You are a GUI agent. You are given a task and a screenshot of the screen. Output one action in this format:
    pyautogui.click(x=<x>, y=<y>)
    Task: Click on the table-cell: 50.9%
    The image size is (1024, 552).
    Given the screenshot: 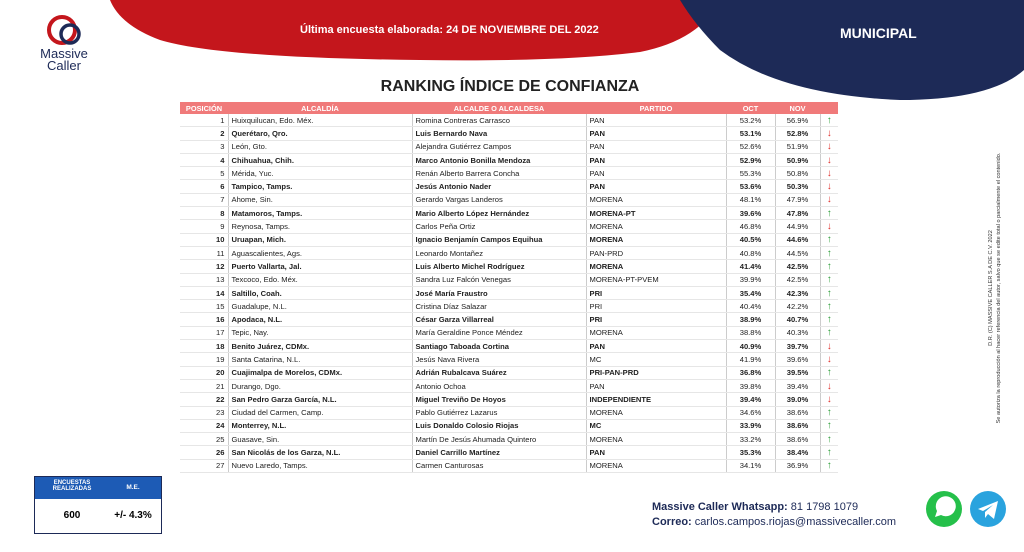 What is the action you would take?
    pyautogui.click(x=798, y=160)
    